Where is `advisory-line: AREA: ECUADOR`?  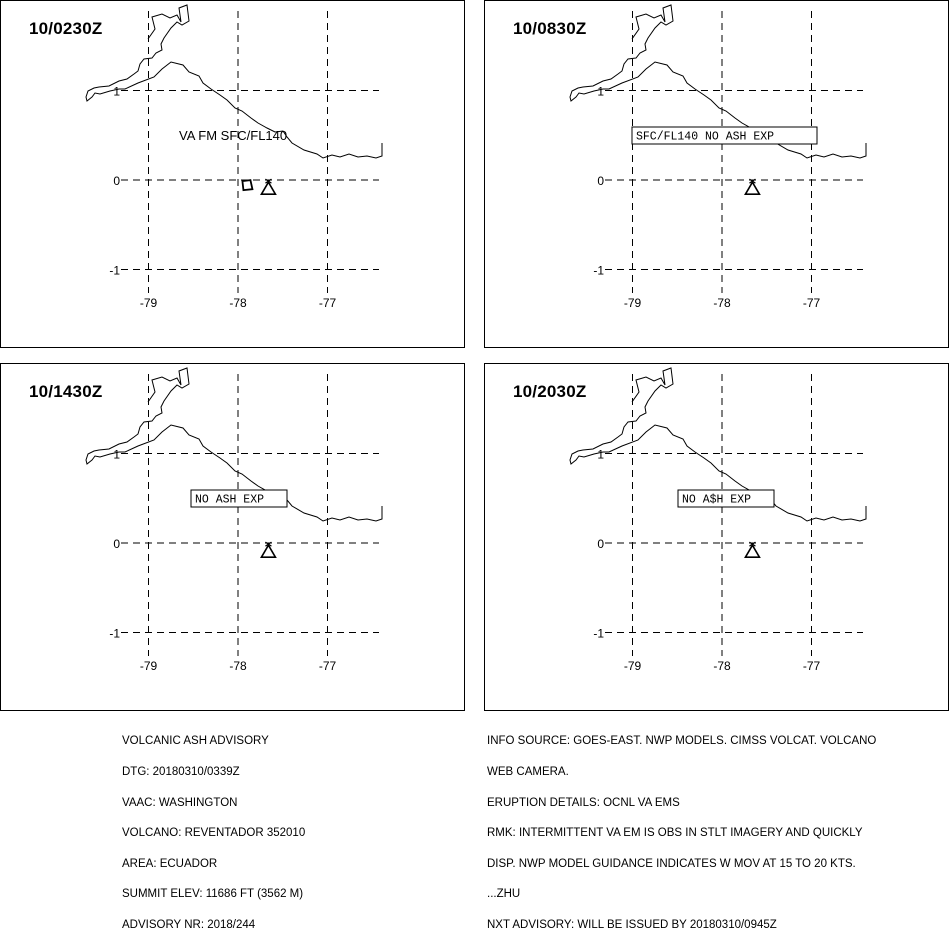
advisory-line: AREA: ECUADOR is located at coordinates (170, 863).